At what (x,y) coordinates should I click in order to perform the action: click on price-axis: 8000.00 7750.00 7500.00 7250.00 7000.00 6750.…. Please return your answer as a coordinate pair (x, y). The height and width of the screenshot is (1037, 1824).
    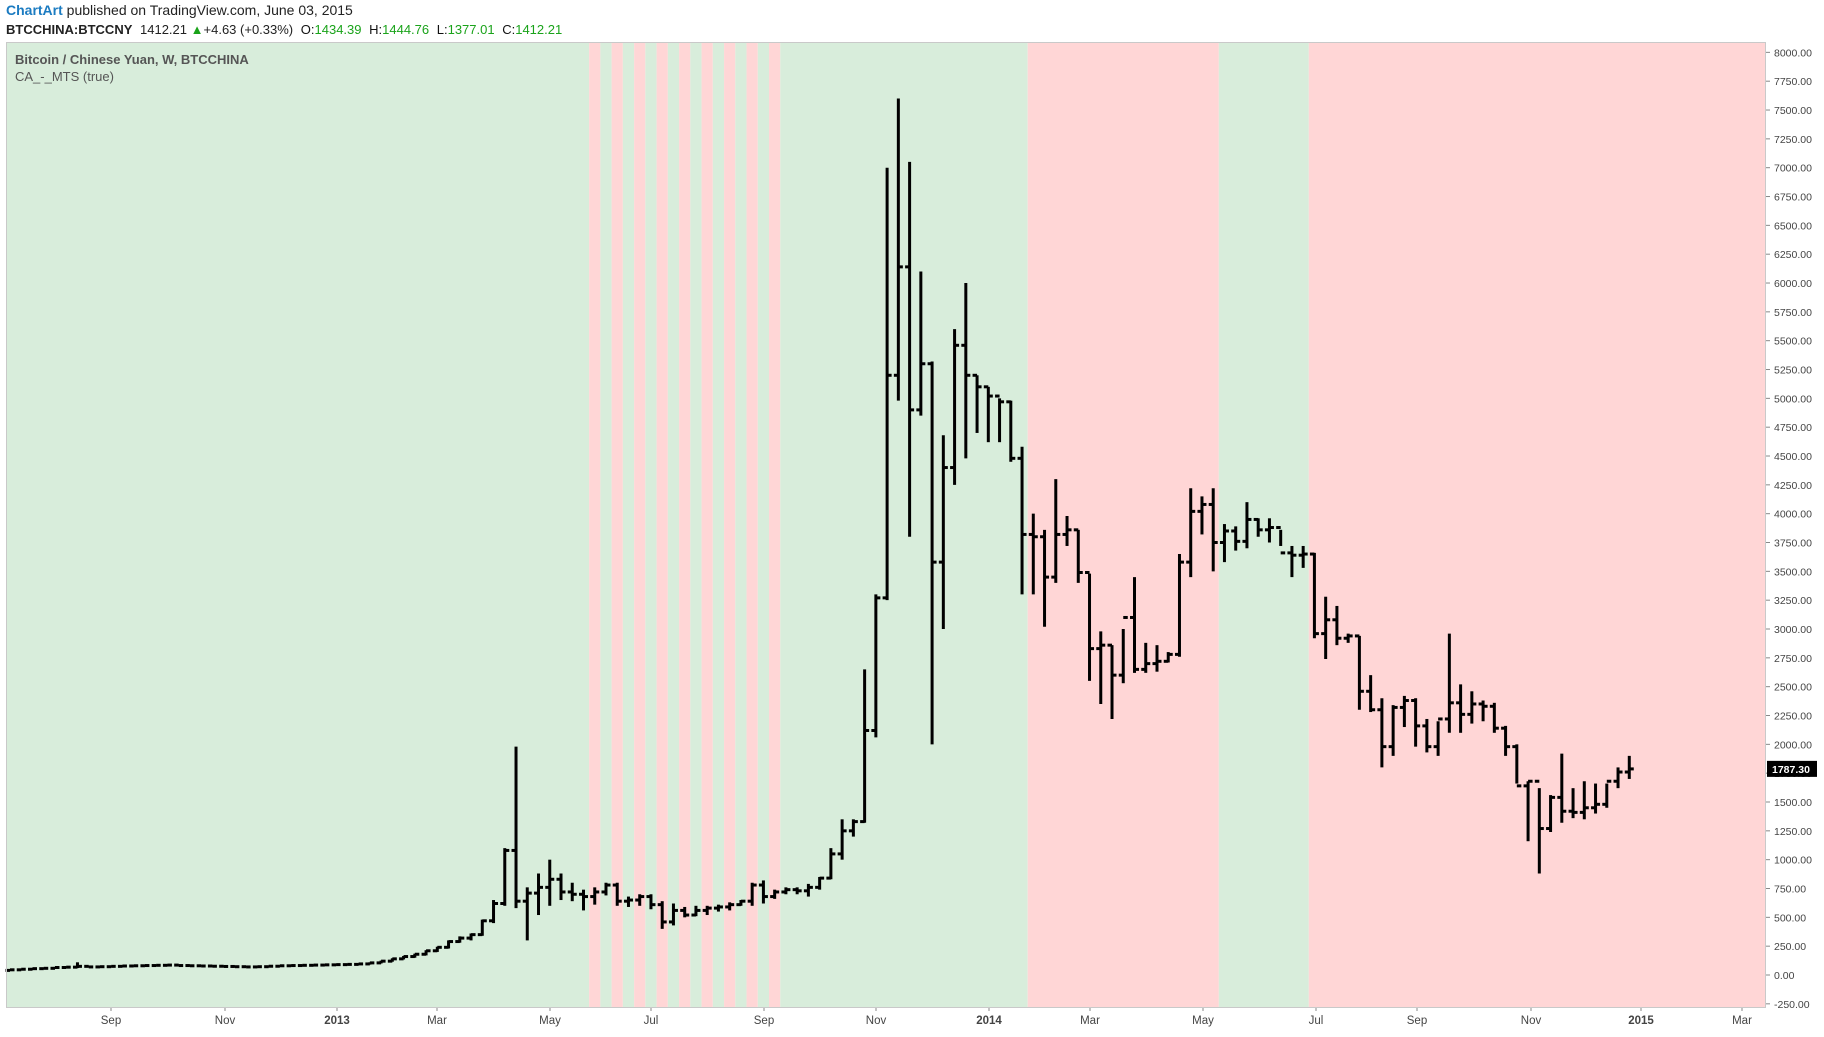
    Looking at the image, I should click on (1789, 529).